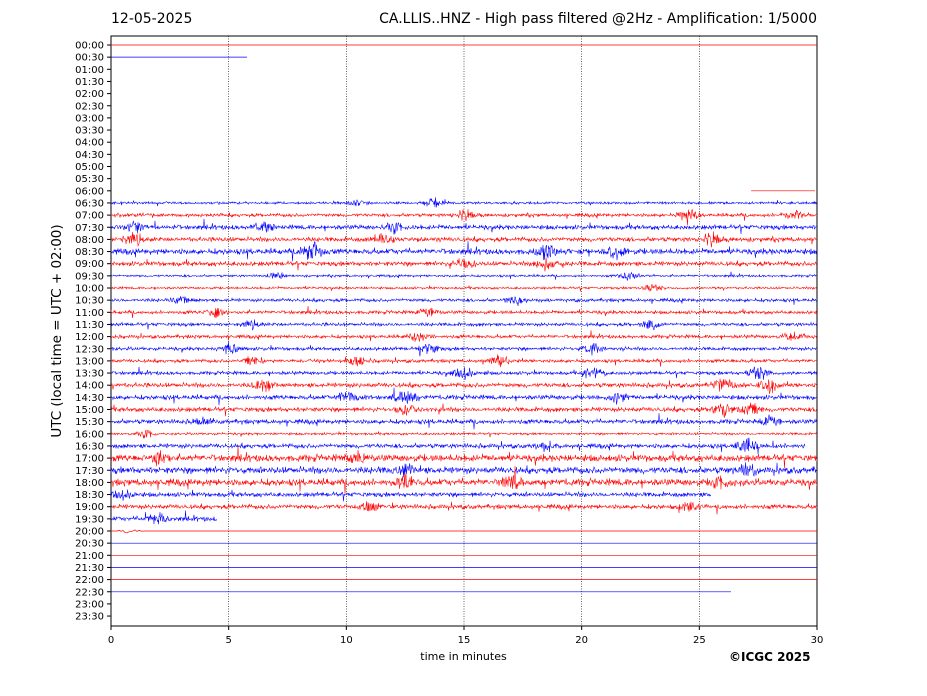 This screenshot has width=927, height=696. I want to click on y-tick-label: 20:00, so click(89, 532).